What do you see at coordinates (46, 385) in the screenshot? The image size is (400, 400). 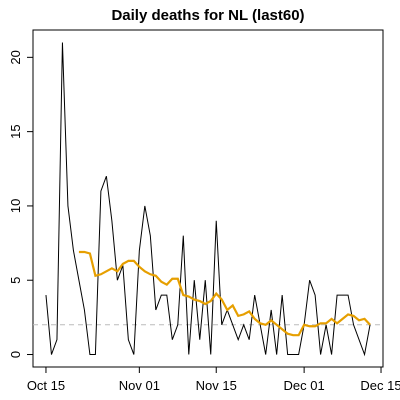 I see `x-tick-label: Oct 15` at bounding box center [46, 385].